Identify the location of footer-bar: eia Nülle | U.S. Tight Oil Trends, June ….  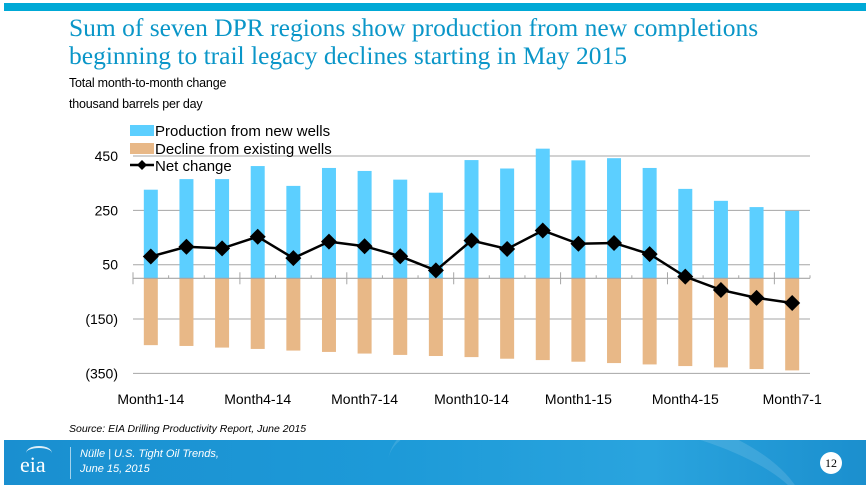
(435, 462).